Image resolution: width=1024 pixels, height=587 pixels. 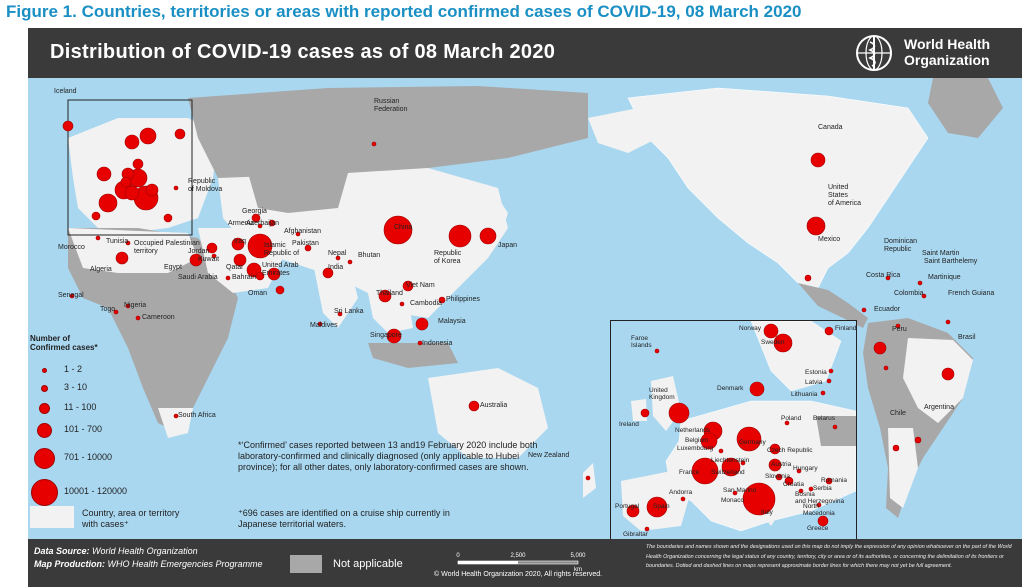 I want to click on inset-label-andorra: Andorra, so click(x=681, y=492).